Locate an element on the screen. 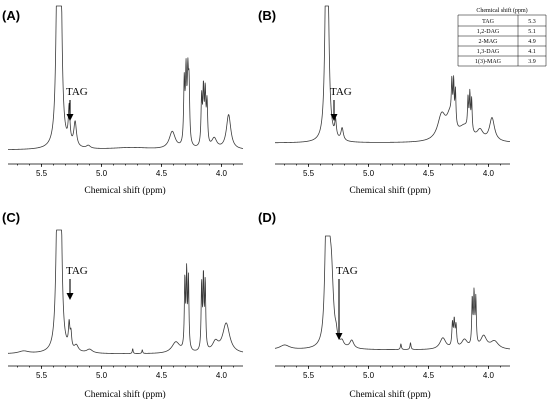 This screenshot has height=417, width=550. table-row-value: 5.1 is located at coordinates (532, 32).